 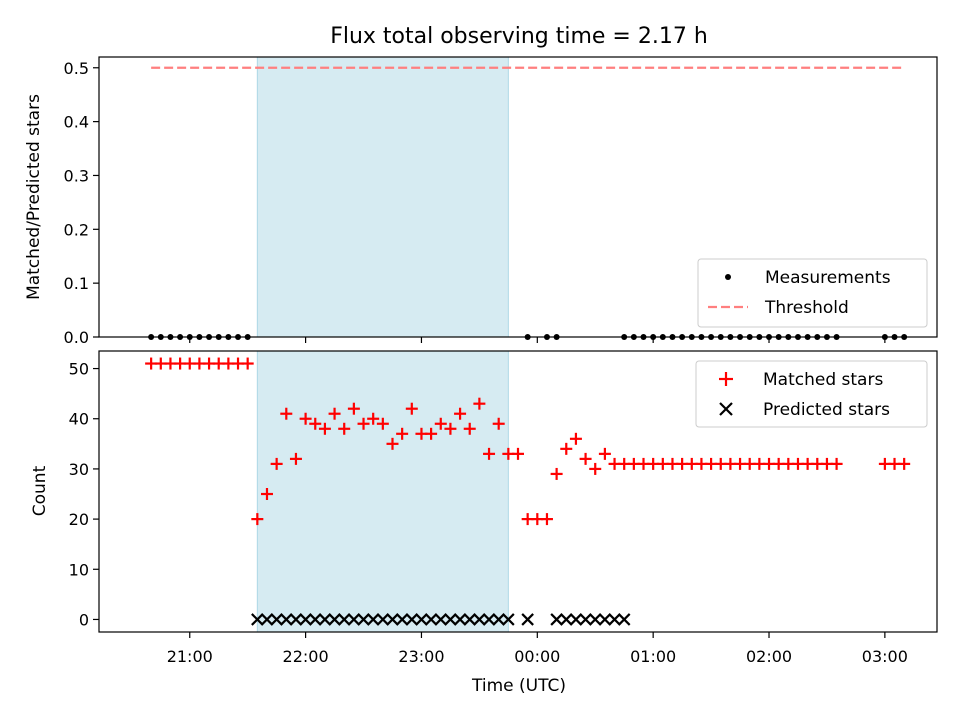 What do you see at coordinates (79, 469) in the screenshot?
I see `y-tick-label: 30` at bounding box center [79, 469].